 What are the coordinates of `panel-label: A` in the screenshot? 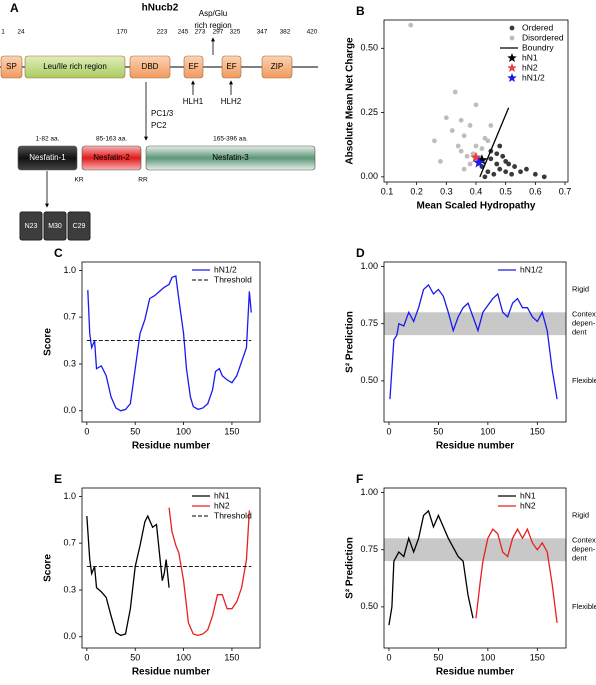 It's located at (14, 8).